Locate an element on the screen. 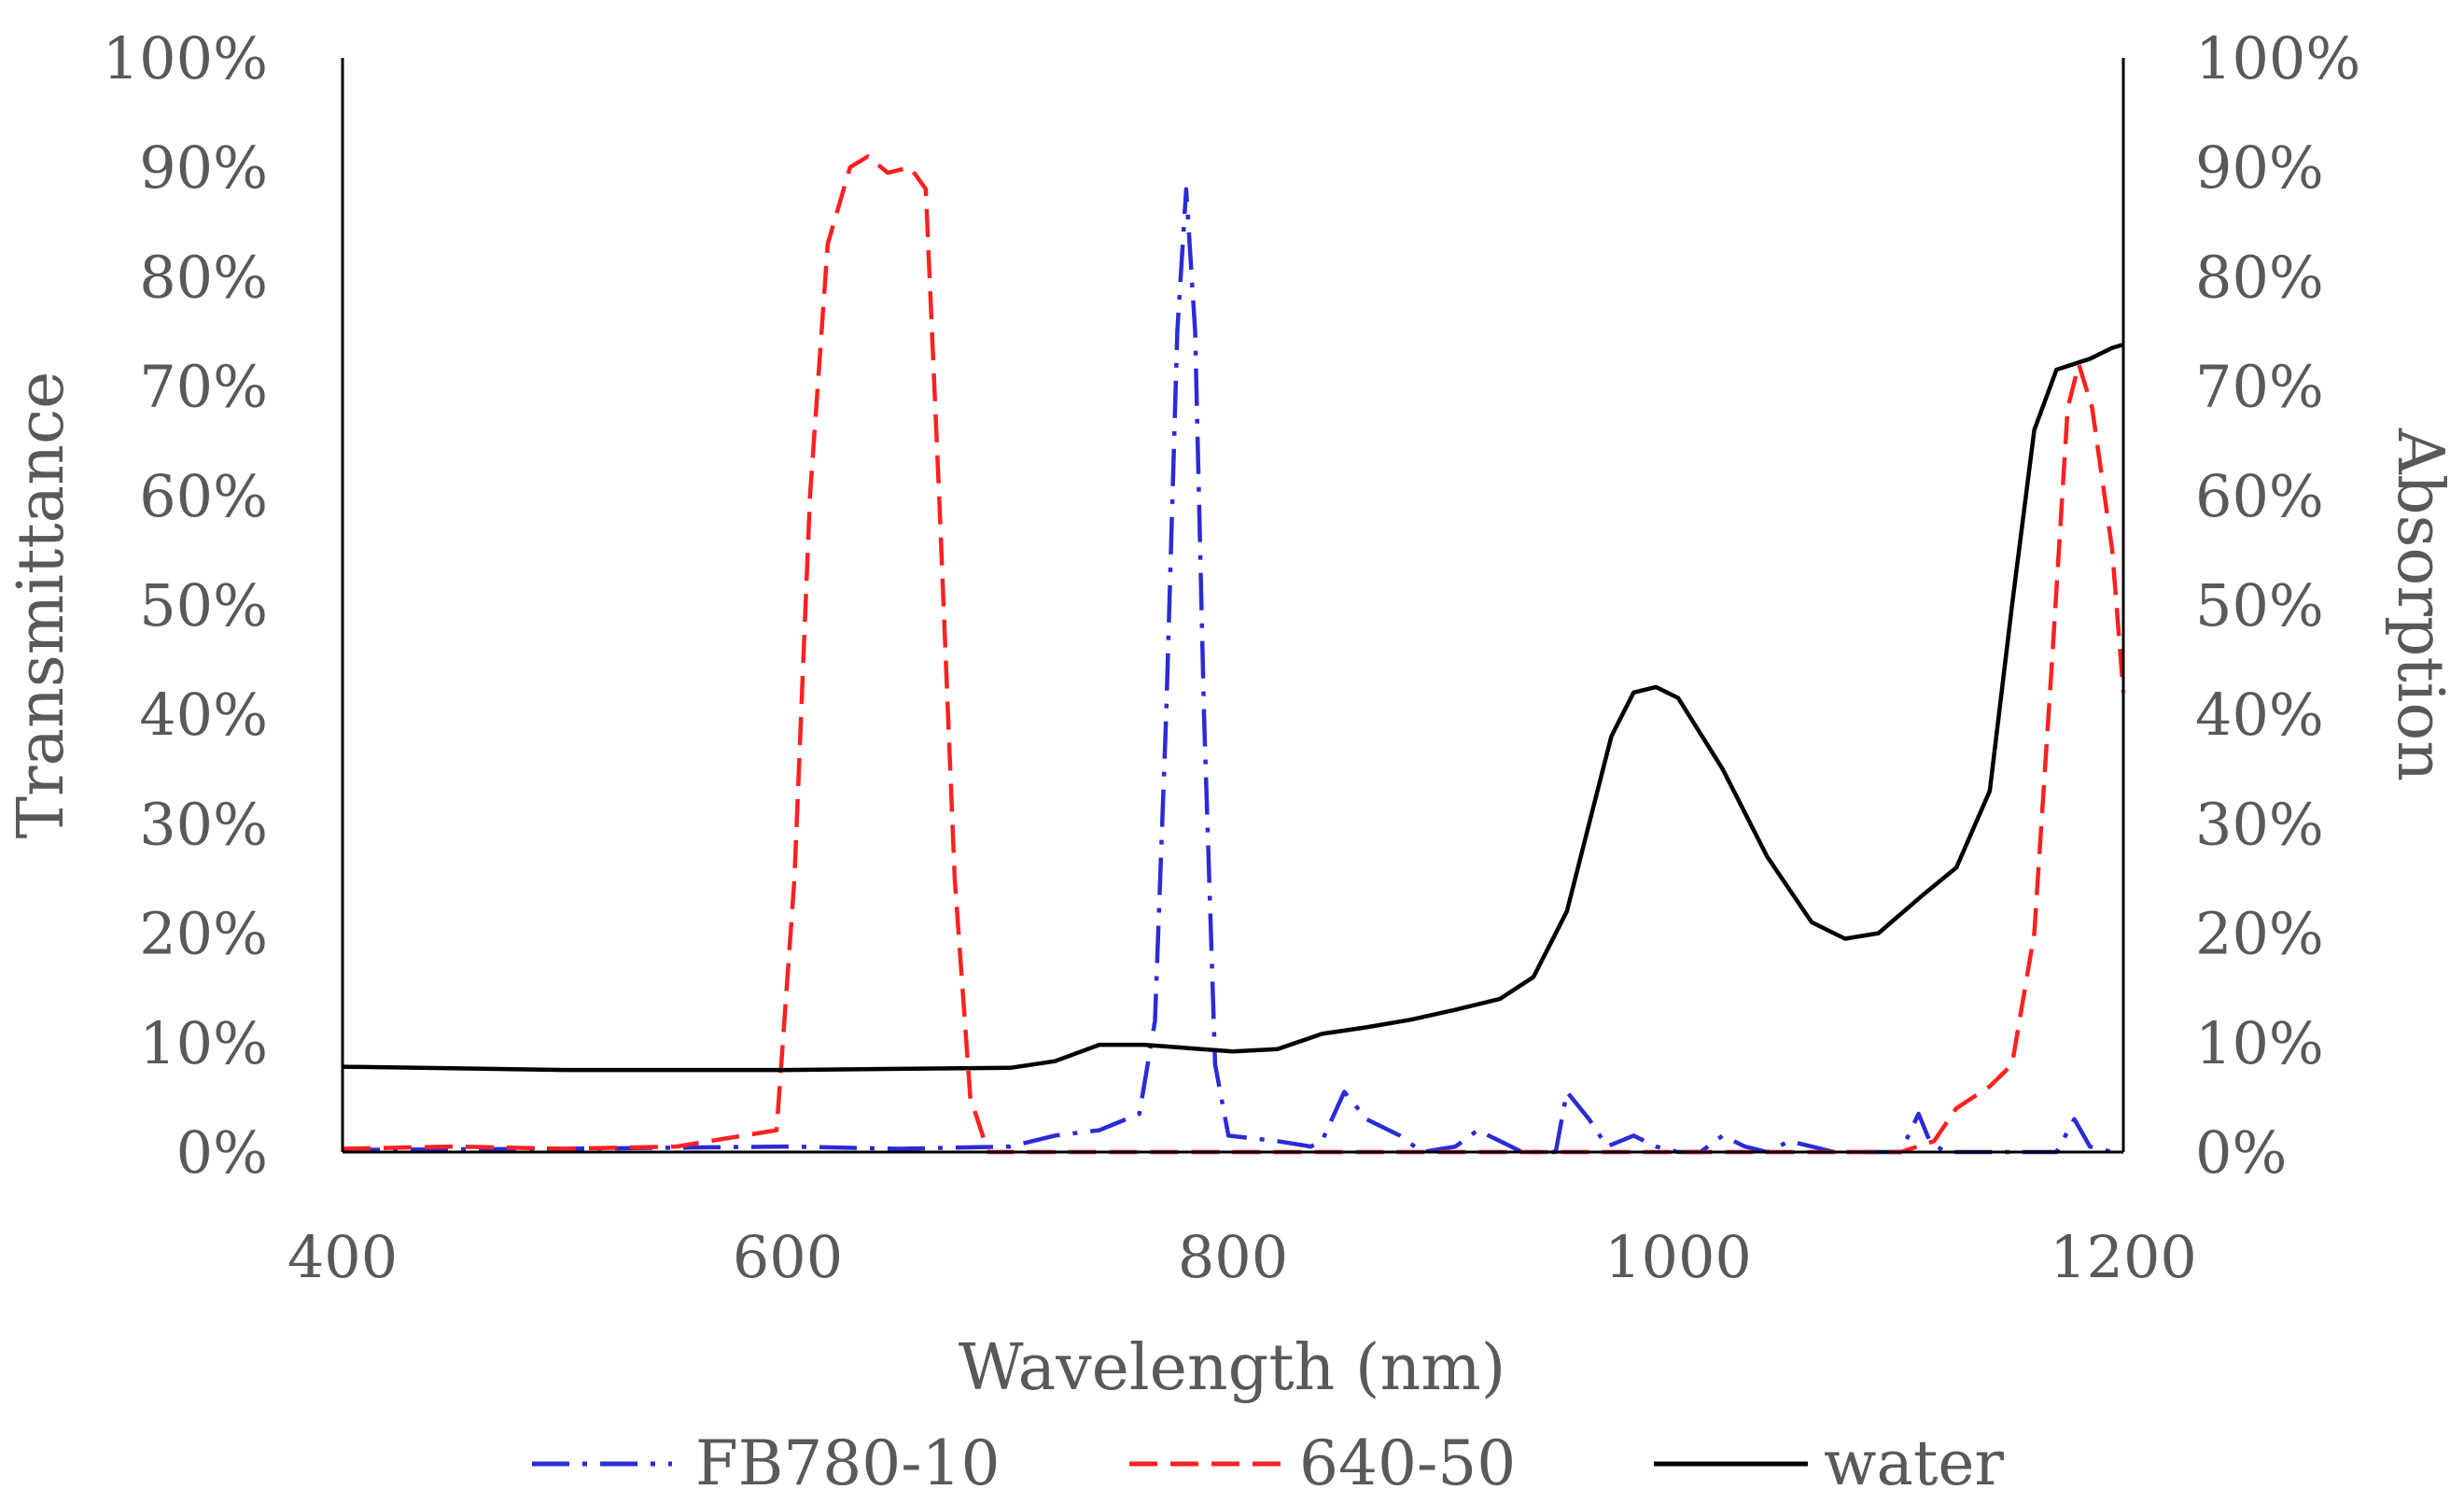  x-tick-label: 1000 is located at coordinates (1678, 1257).